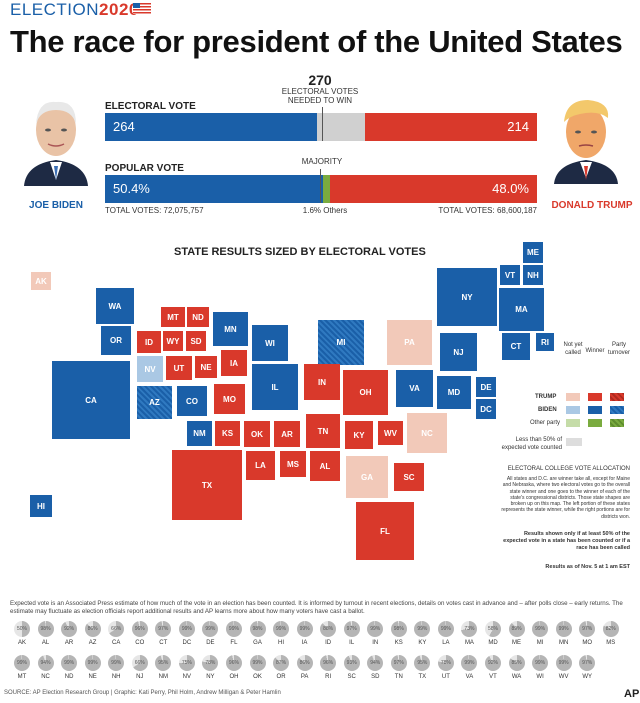 This screenshot has width=640, height=703. What do you see at coordinates (93, 667) in the screenshot?
I see `expected-pie-ne: 99% NE` at bounding box center [93, 667].